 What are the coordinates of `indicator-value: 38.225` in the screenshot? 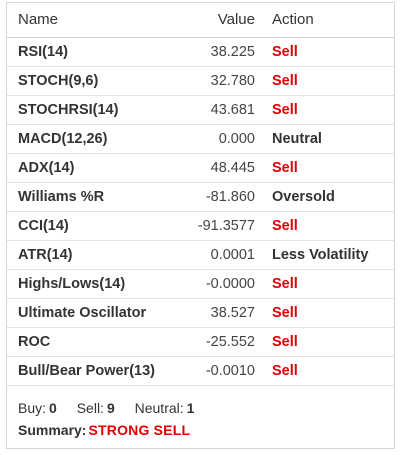 It's located at (227, 52).